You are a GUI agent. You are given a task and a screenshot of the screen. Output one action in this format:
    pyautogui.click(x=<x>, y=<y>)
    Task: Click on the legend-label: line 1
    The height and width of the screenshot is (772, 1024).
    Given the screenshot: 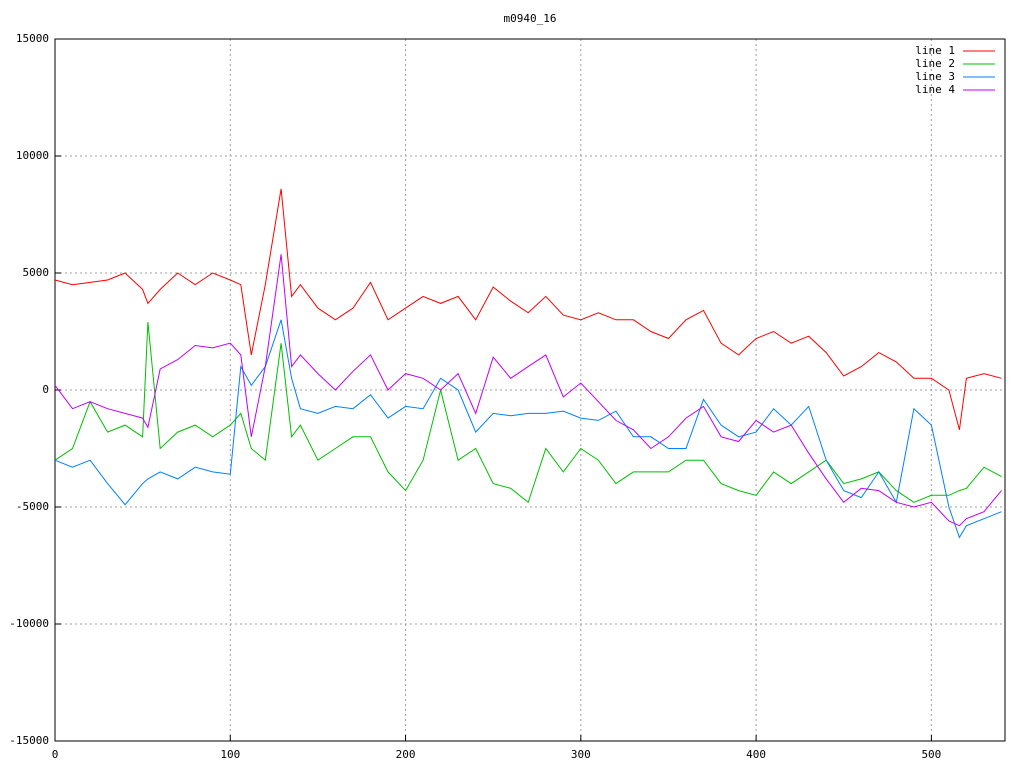 What is the action you would take?
    pyautogui.click(x=935, y=50)
    